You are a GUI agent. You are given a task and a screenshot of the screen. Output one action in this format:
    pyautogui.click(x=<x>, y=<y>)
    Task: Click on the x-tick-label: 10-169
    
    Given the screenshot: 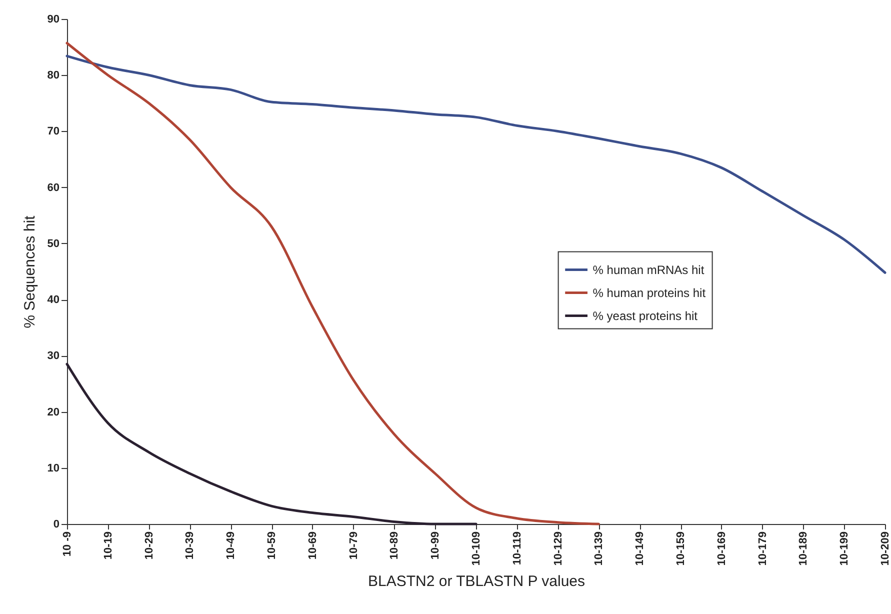 What is the action you would take?
    pyautogui.click(x=722, y=549)
    